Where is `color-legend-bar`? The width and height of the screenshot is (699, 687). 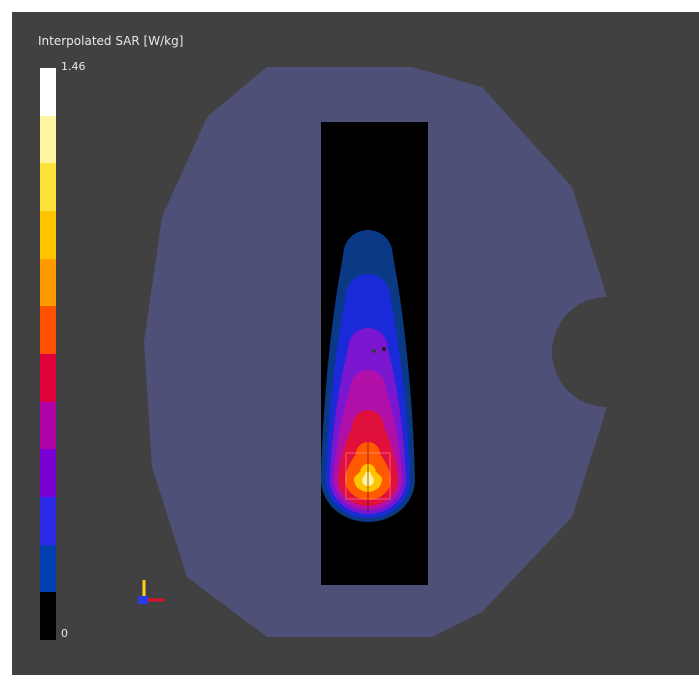 color-legend-bar is located at coordinates (48, 354).